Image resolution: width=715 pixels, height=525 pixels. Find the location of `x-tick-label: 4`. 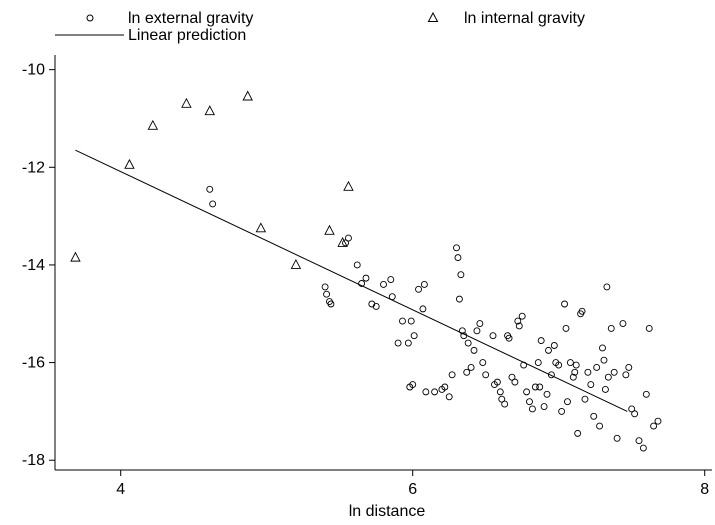

x-tick-label: 4 is located at coordinates (120, 489).